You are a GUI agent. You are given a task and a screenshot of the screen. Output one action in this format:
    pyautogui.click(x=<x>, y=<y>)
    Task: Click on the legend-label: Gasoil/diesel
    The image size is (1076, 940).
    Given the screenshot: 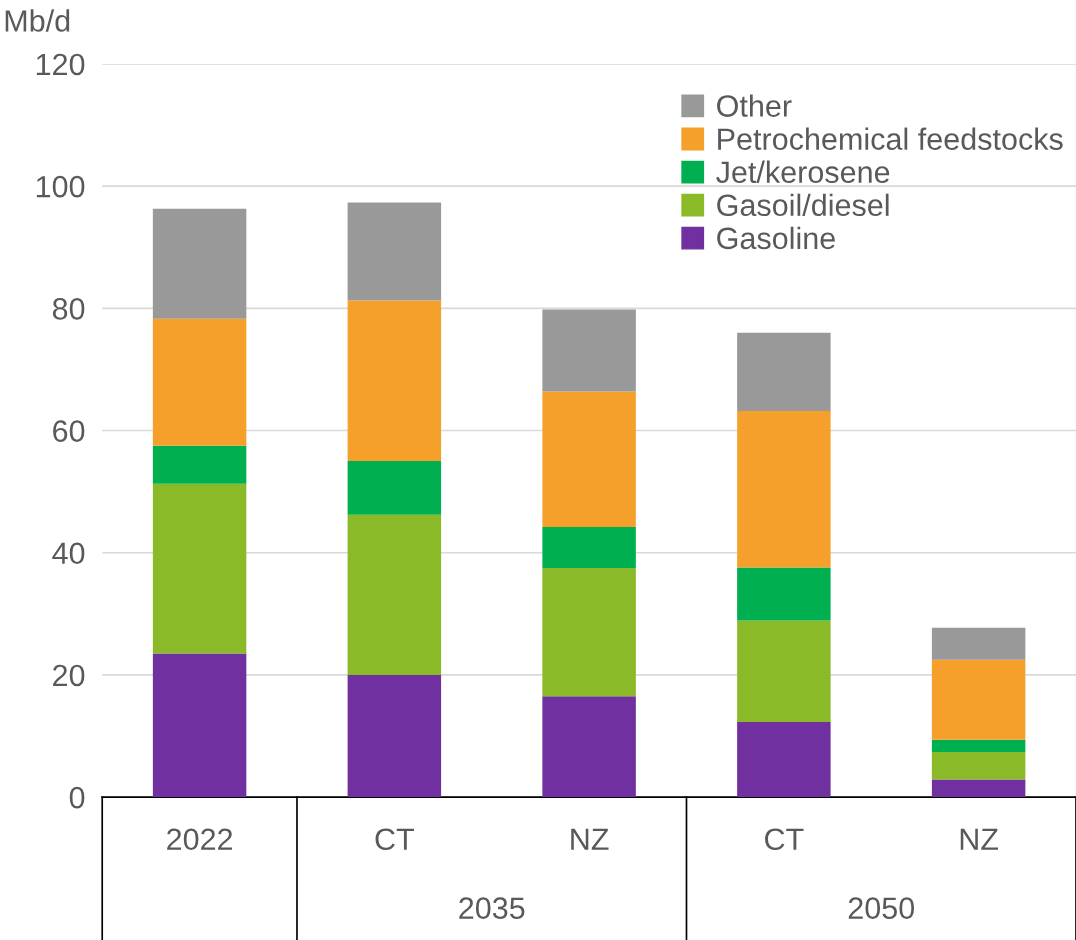 What is the action you would take?
    pyautogui.click(x=803, y=205)
    